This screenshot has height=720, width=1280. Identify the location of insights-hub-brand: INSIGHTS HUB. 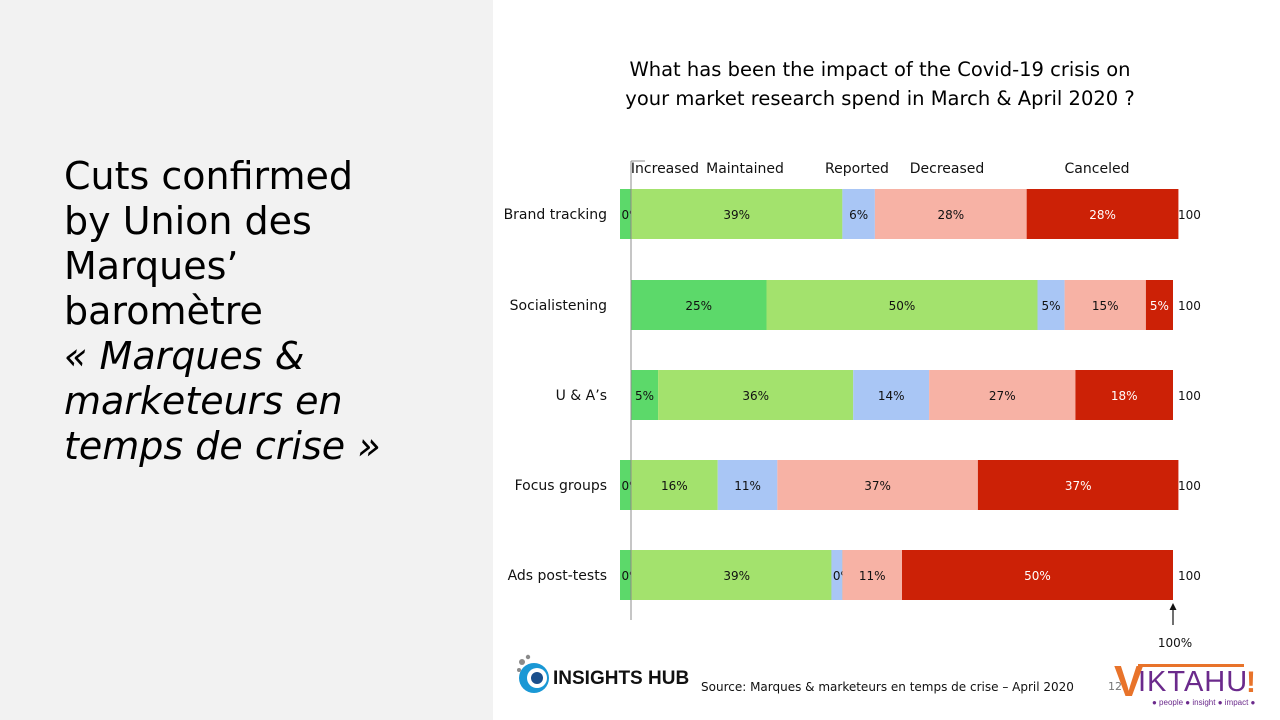
(621, 678).